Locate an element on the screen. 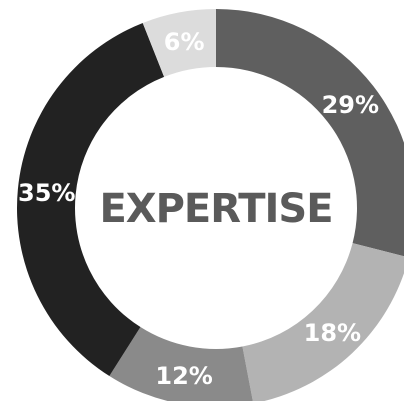 The image size is (404, 401). slice-label-35: 35% is located at coordinates (46, 193).